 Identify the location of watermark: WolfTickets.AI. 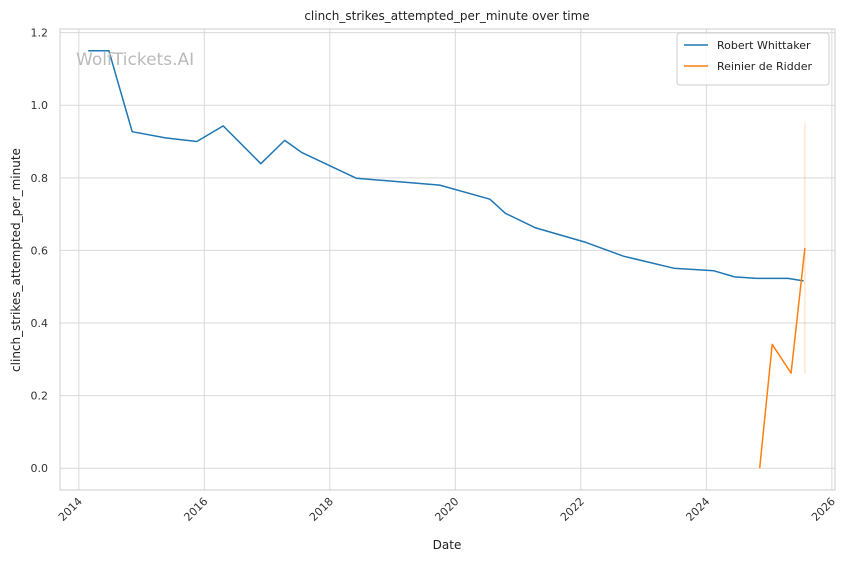
(135, 60).